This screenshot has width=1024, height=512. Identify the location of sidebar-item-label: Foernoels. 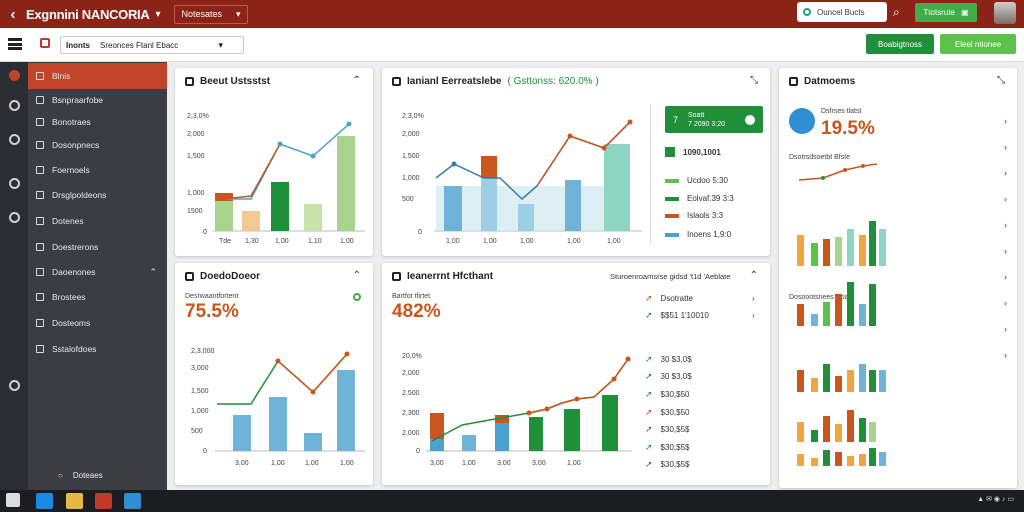
(71, 170).